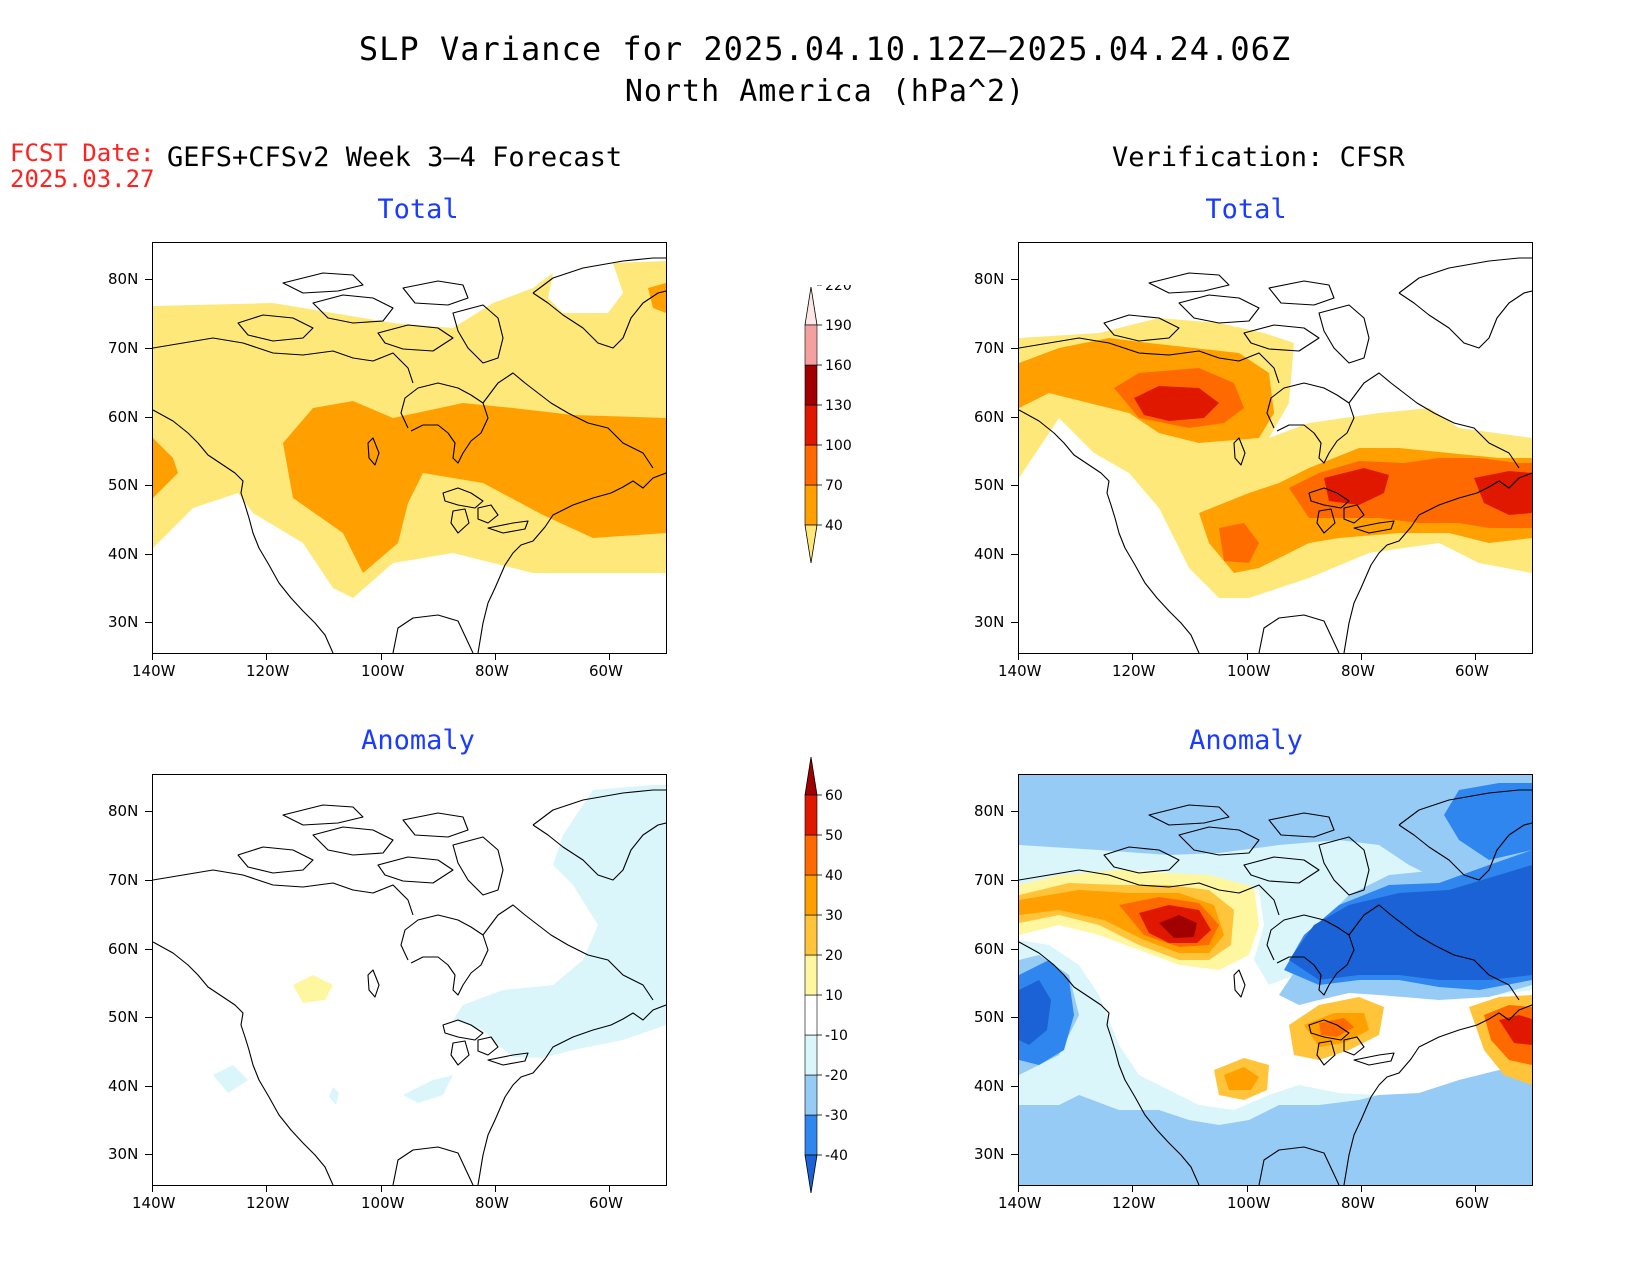 This screenshot has width=1650, height=1275. What do you see at coordinates (834, 956) in the screenshot?
I see `colorbar-label: 20` at bounding box center [834, 956].